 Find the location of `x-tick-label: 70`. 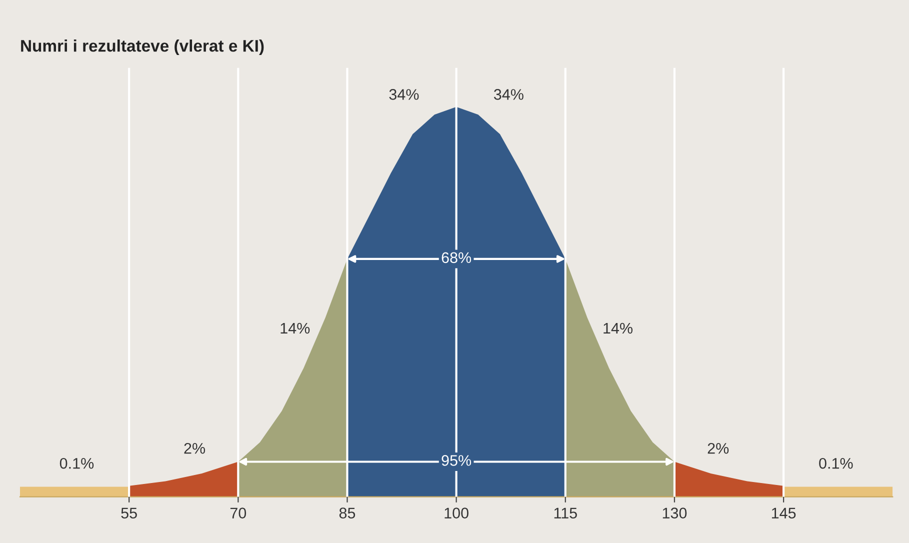

x-tick-label: 70 is located at coordinates (238, 513).